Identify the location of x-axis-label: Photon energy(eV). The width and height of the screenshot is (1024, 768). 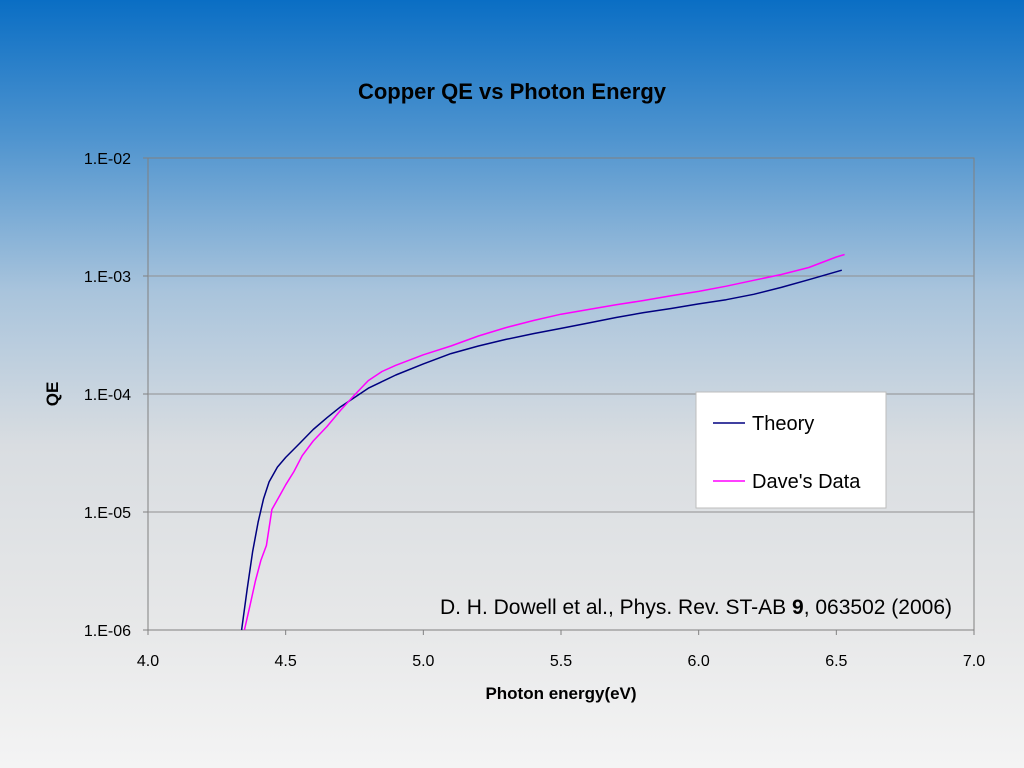
(560, 693).